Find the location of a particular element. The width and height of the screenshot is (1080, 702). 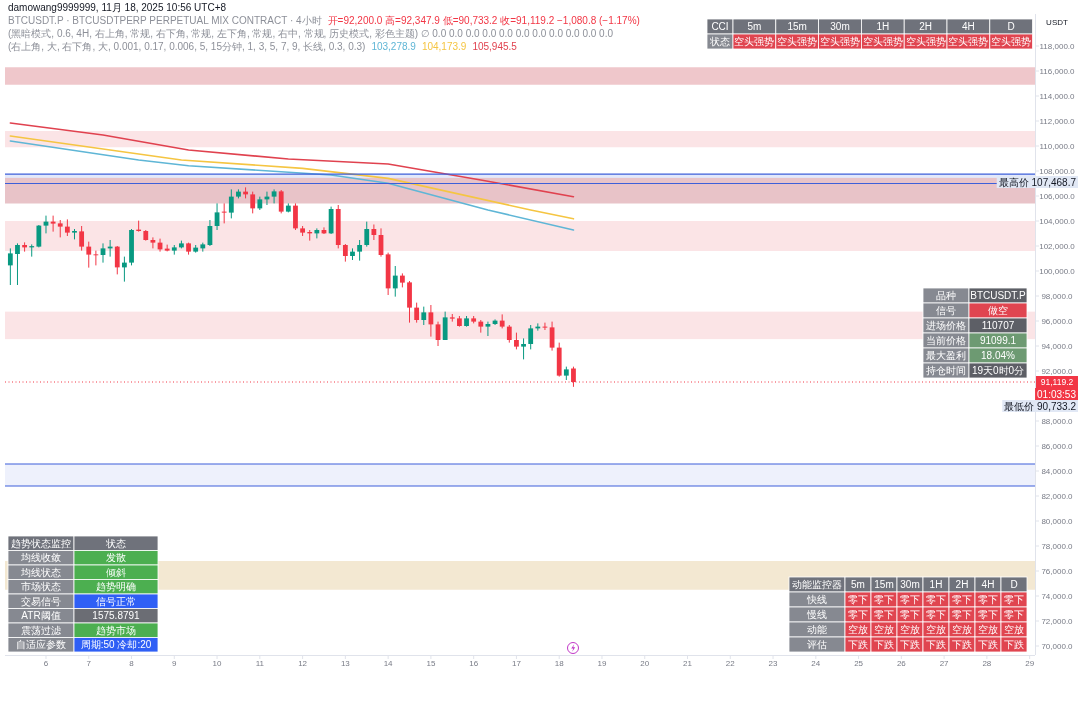

annotation: (黑暗模式, 0.6, 4H, 右上角, 常规, 右下角, 常规, 左下角, 常规, 右中, 常规, 历史模式, 彩色主题) ∅ 0.0 0.0 0.0 0.0 0.0 0.0 0.0 0.0 0.0 0.0 0.0 is located at coordinates (311, 33).